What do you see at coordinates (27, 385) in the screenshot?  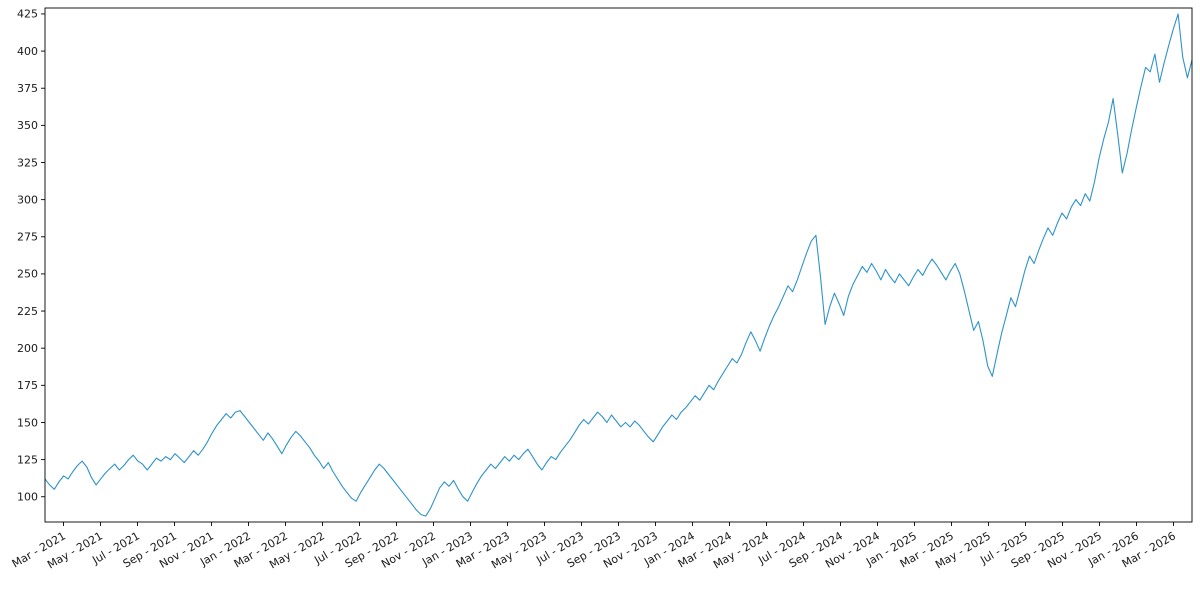 I see `y-tick-label: 175` at bounding box center [27, 385].